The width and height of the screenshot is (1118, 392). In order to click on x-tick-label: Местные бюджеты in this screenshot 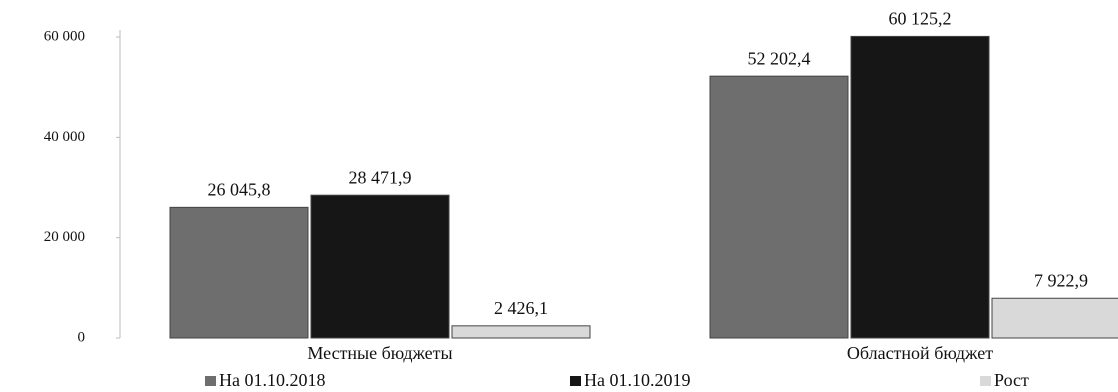, I will do `click(379, 353)`.